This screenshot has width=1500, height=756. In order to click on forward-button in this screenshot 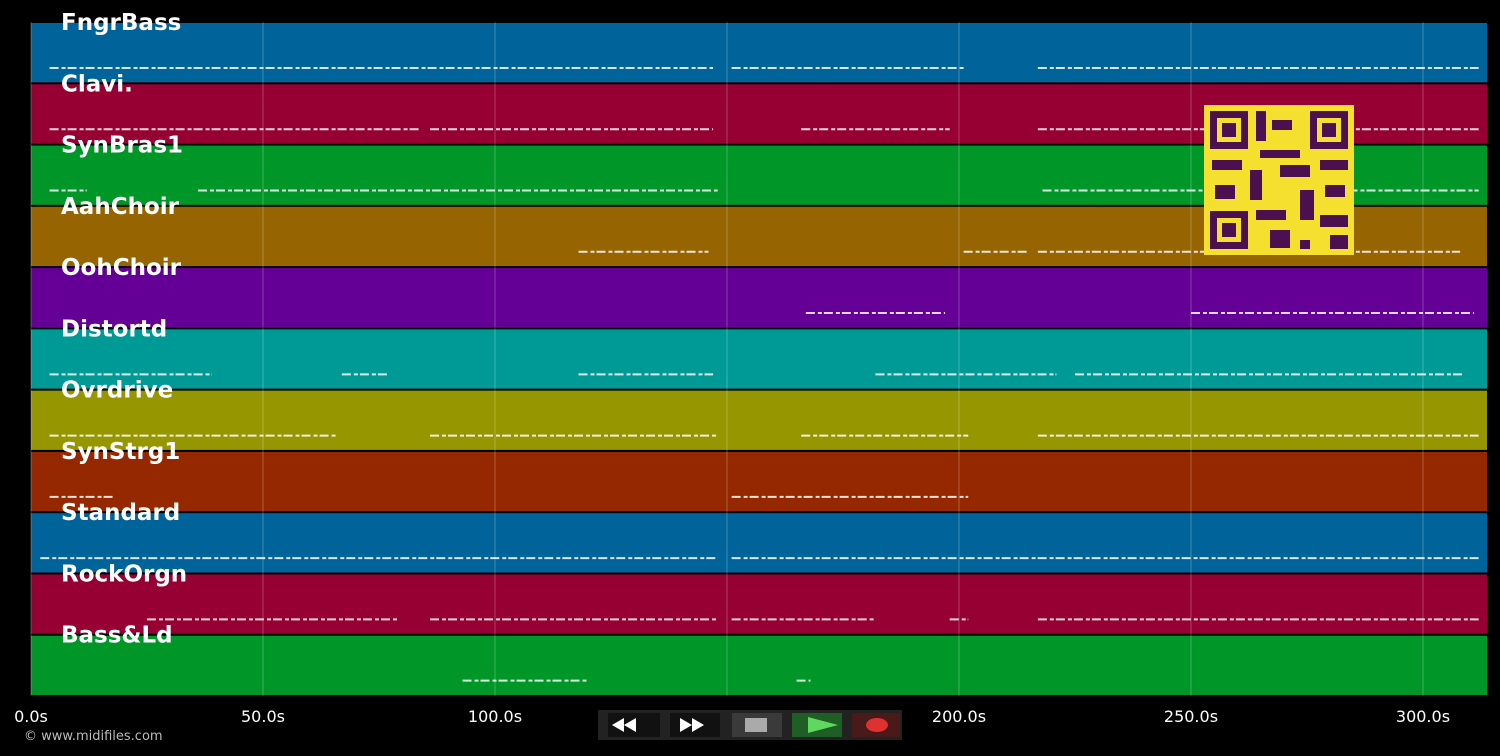, I will do `click(695, 725)`.